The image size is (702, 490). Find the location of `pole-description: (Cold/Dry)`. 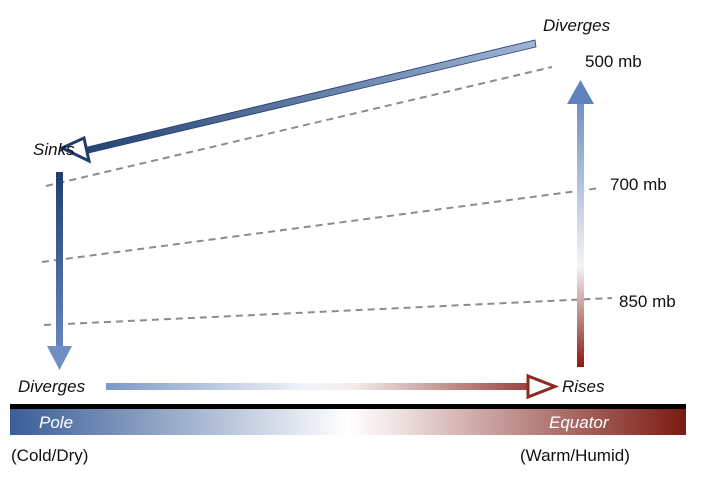

pole-description: (Cold/Dry) is located at coordinates (49, 455).